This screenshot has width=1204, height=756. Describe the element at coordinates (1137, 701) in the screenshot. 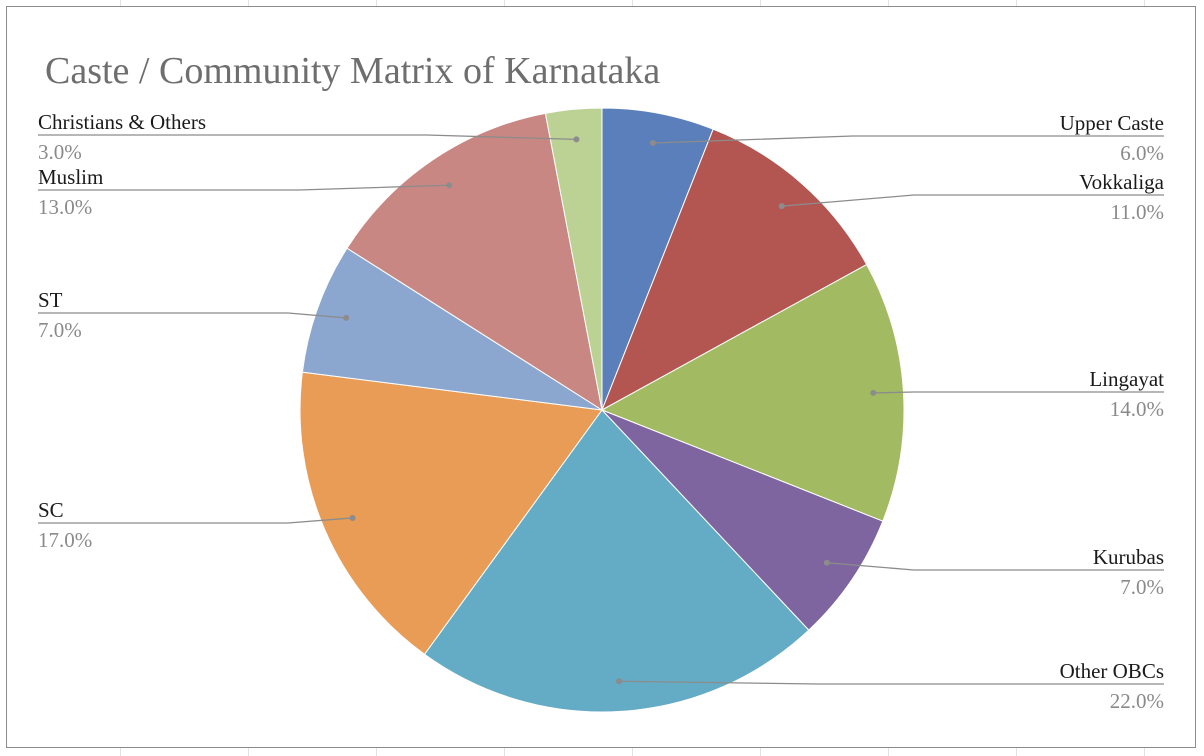

I see `data-percent-other-obcs: 22.0%` at that location.